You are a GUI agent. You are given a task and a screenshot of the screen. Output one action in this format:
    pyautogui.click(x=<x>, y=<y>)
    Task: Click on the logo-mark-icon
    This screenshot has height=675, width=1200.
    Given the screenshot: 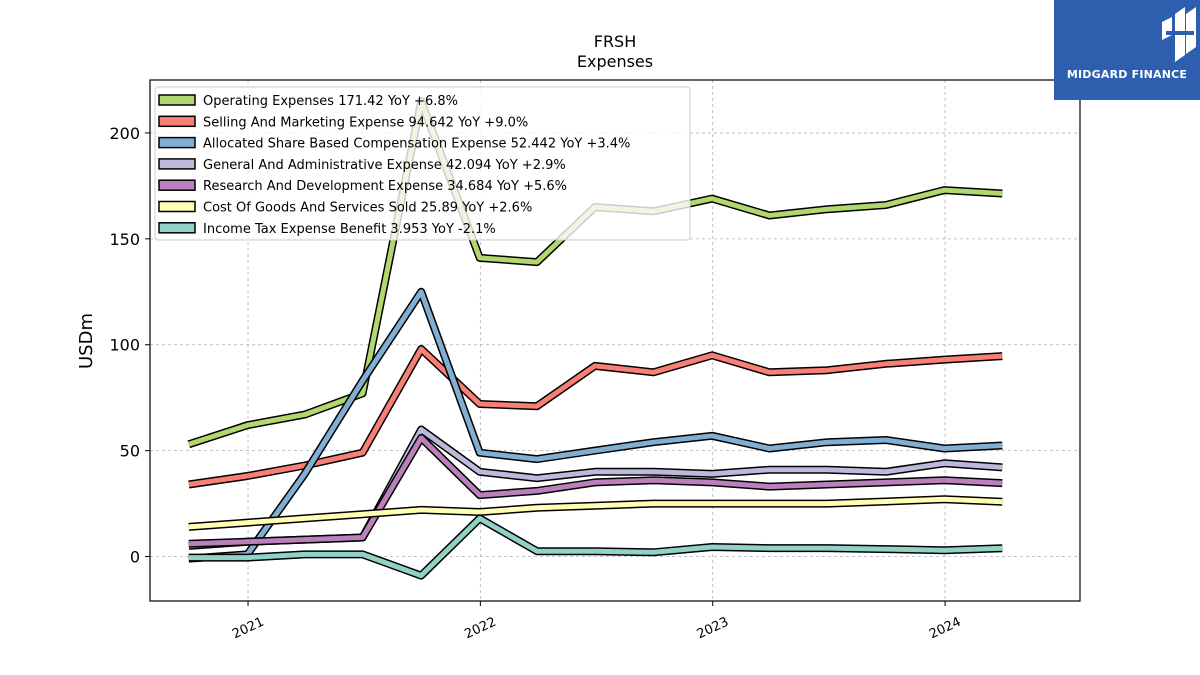 What is the action you would take?
    pyautogui.click(x=1179, y=34)
    